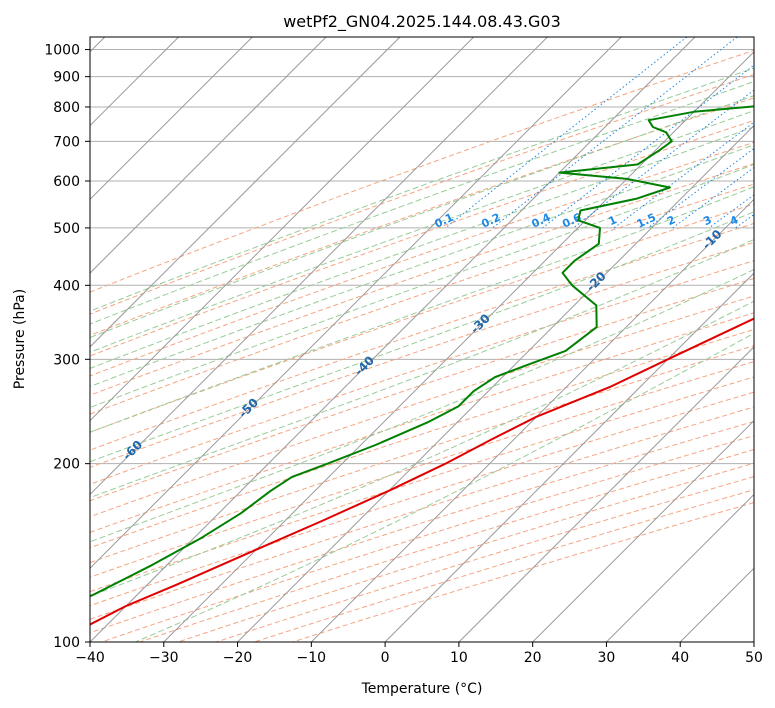 The image size is (775, 708). Describe the element at coordinates (66, 182) in the screenshot. I see `y-tick-label: 600` at that location.